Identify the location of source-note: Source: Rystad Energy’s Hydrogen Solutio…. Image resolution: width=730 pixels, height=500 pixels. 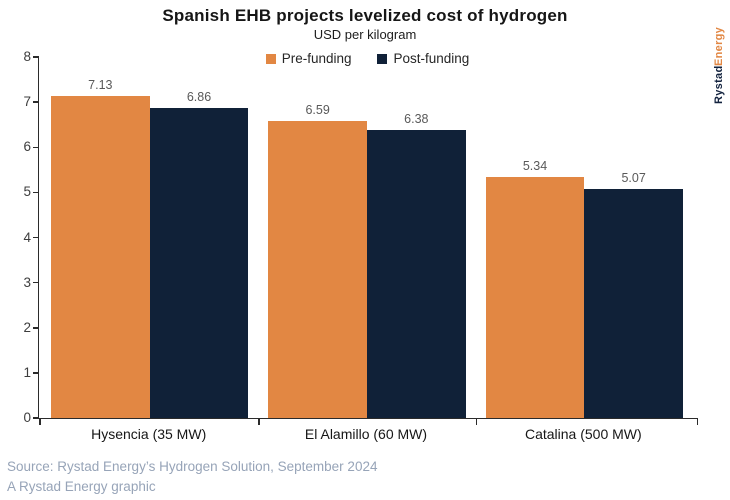
(192, 477).